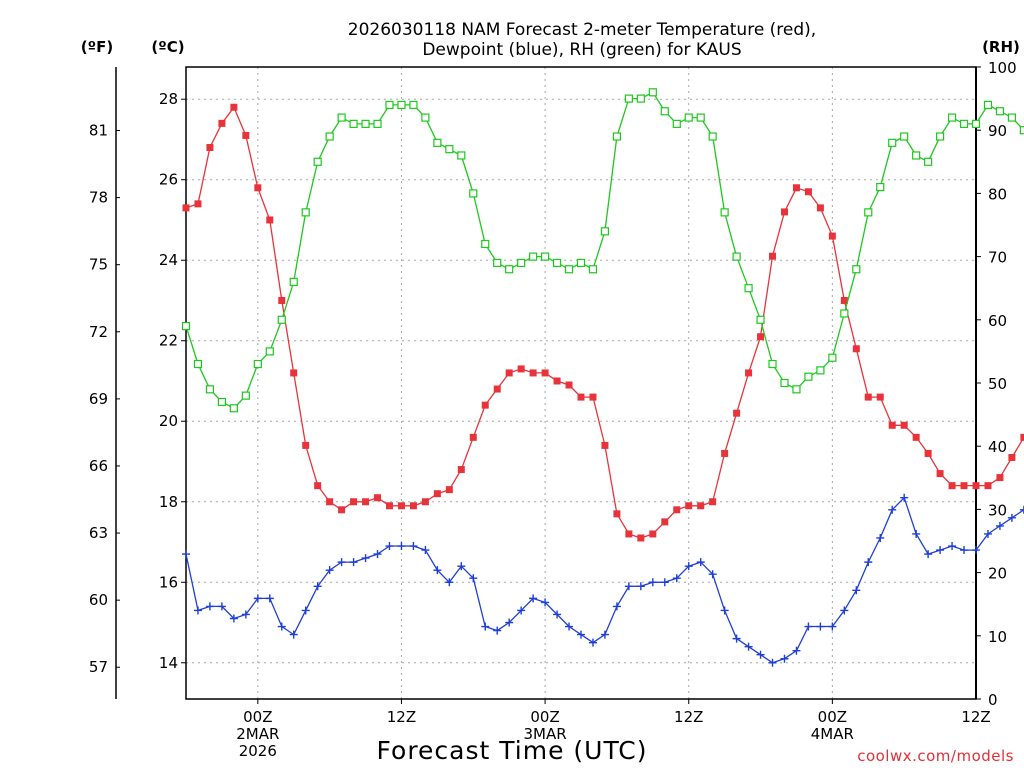 The height and width of the screenshot is (768, 1024). What do you see at coordinates (832, 734) in the screenshot?
I see `x-tick-label: 4MAR` at bounding box center [832, 734].